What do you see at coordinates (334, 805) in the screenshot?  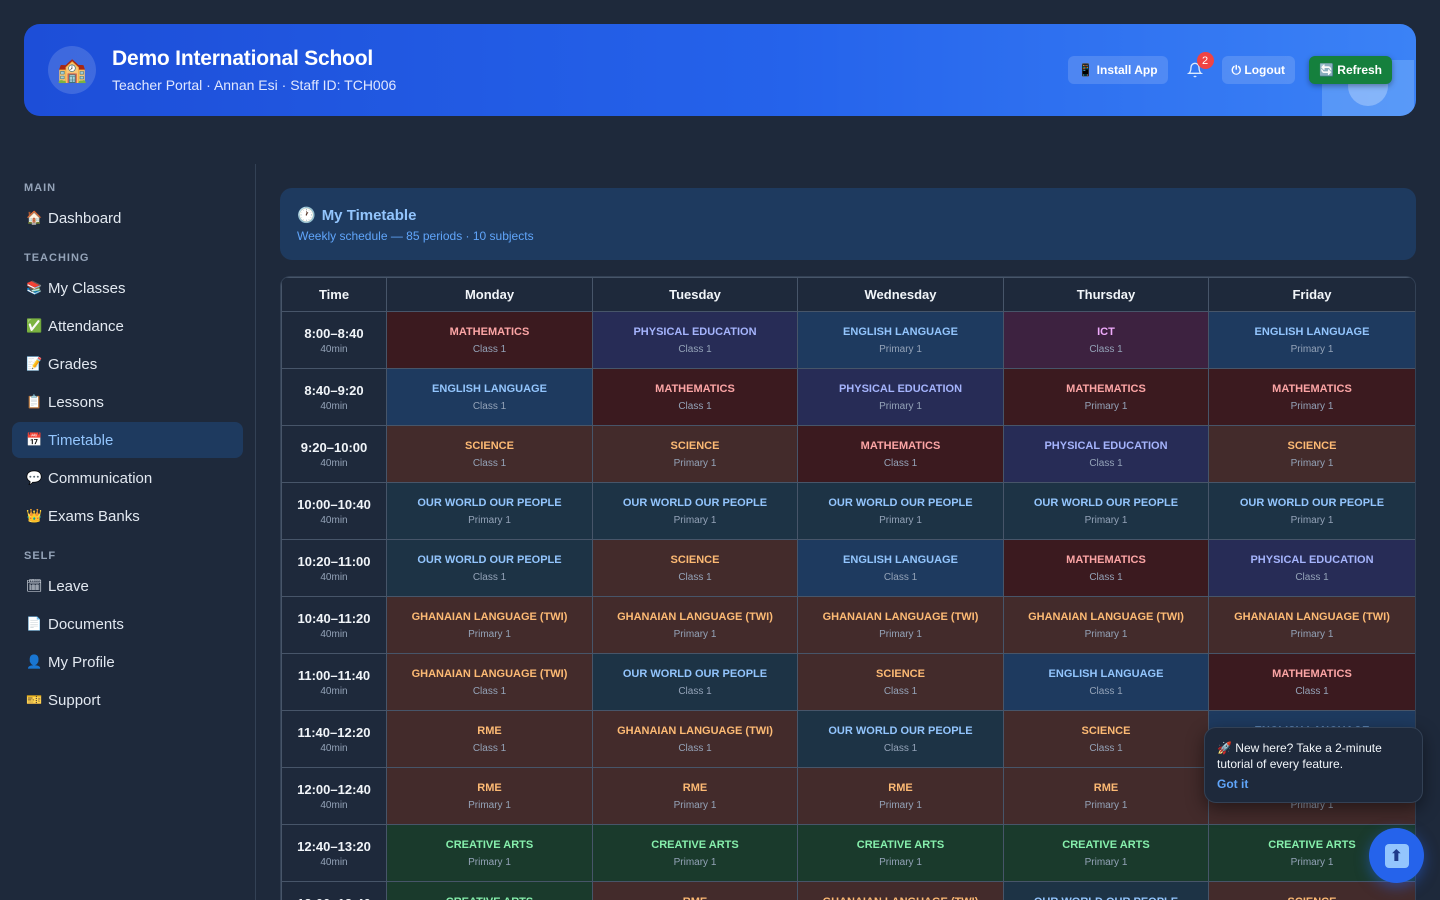 I see `period-duration: 40min` at bounding box center [334, 805].